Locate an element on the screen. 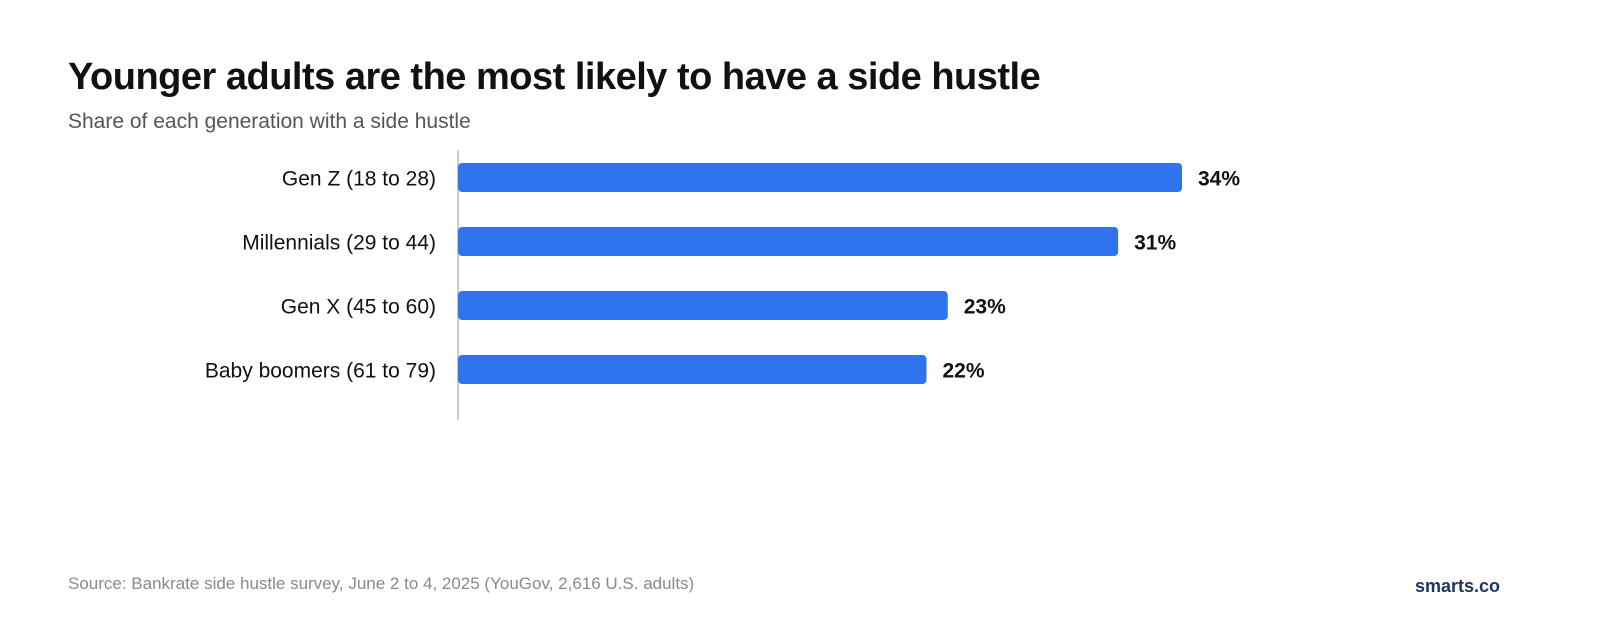  value-label: 22% is located at coordinates (963, 371).